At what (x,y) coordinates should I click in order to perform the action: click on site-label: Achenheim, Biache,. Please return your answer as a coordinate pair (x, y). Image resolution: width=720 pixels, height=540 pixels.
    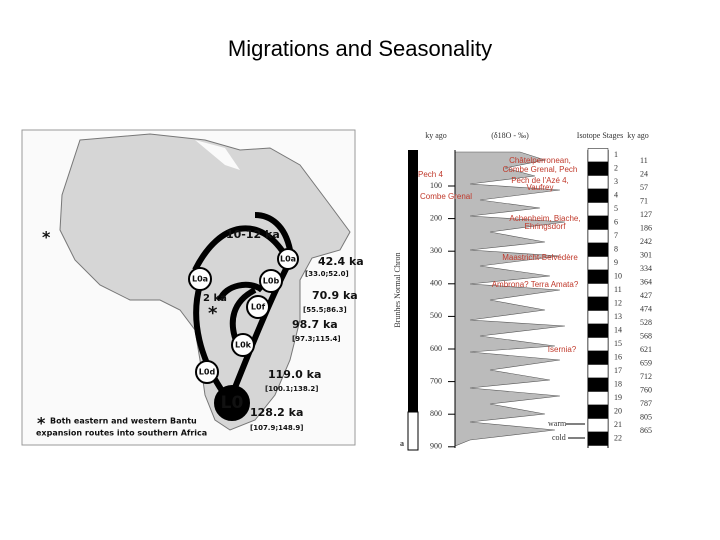
    Looking at the image, I should click on (544, 218).